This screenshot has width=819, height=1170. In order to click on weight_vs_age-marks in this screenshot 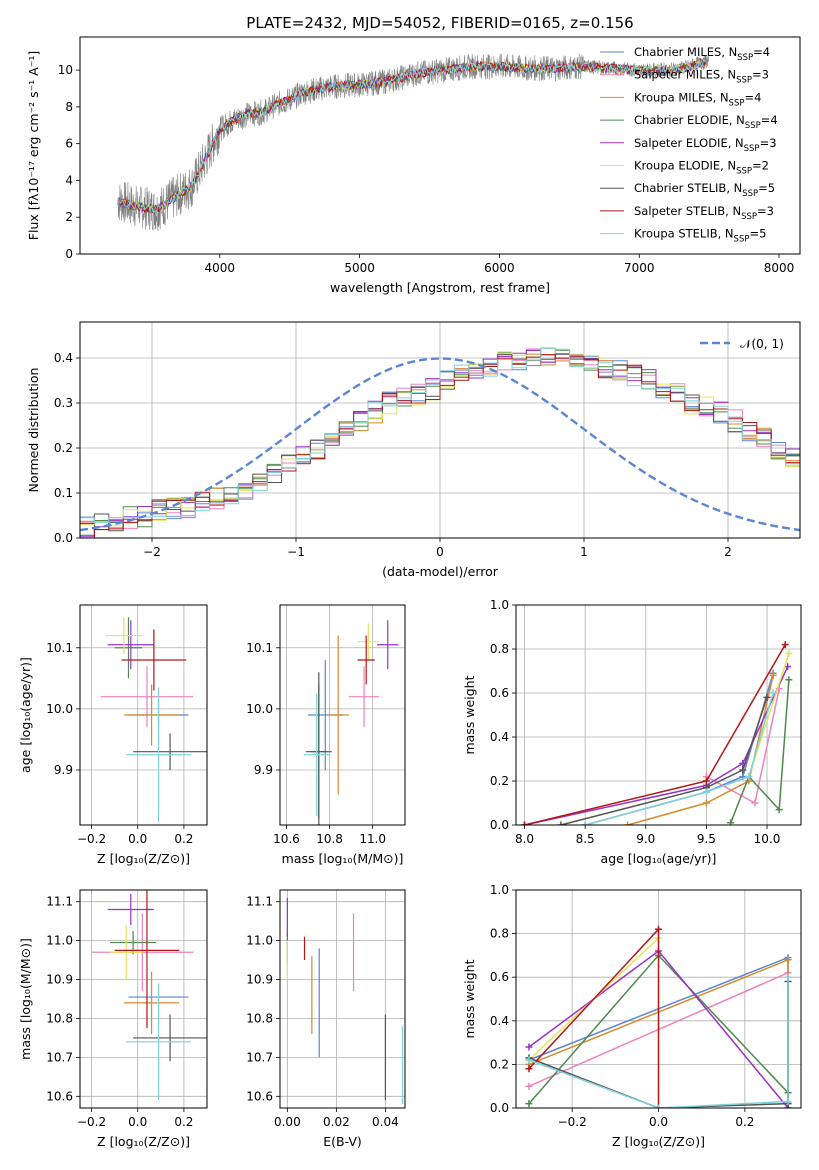, I will do `click(656, 733)`.